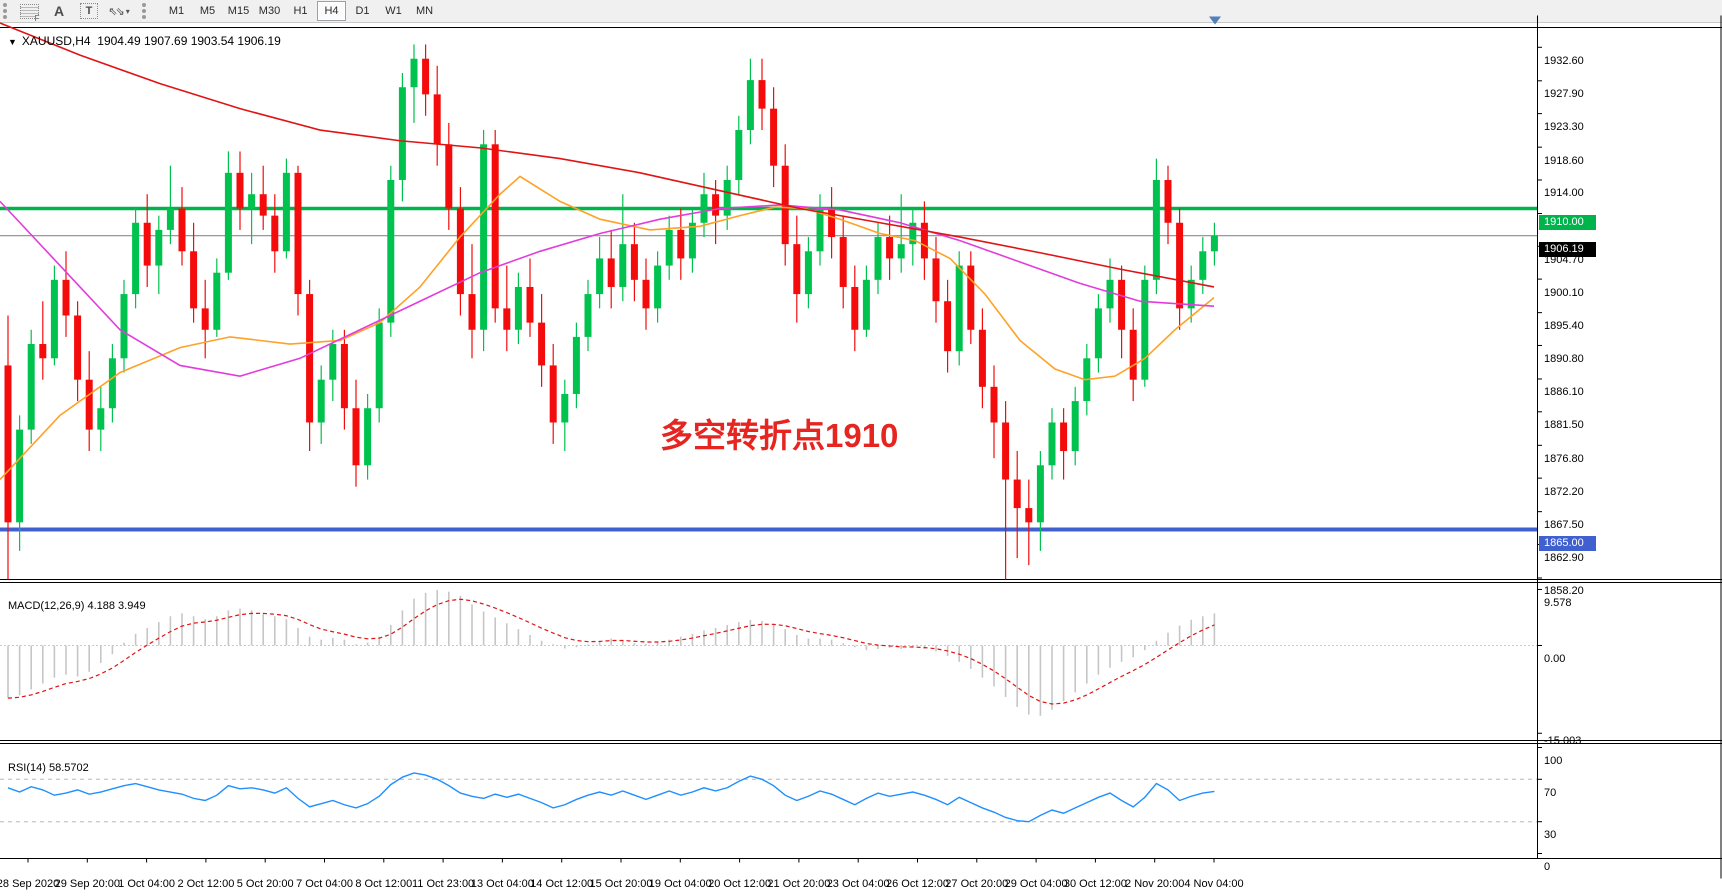 This screenshot has width=1722, height=896. I want to click on toolbar-drag-handle, so click(7, 11).